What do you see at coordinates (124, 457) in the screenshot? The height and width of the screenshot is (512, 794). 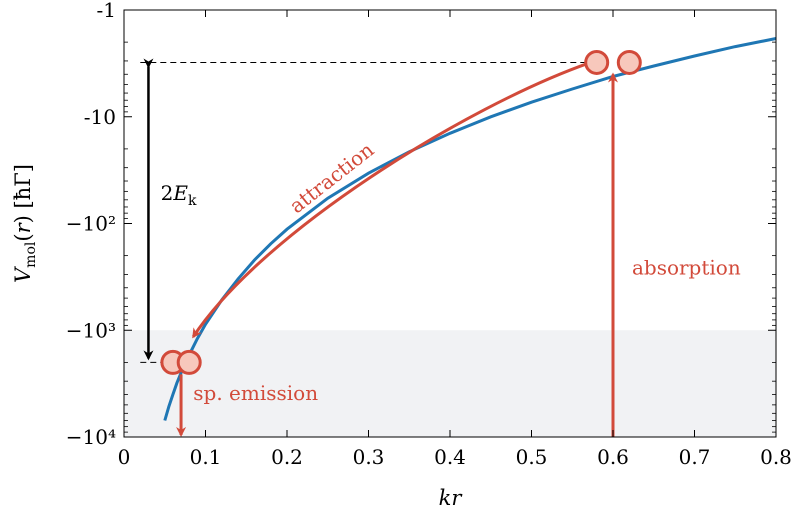 I see `x-tick-label: 0` at bounding box center [124, 457].